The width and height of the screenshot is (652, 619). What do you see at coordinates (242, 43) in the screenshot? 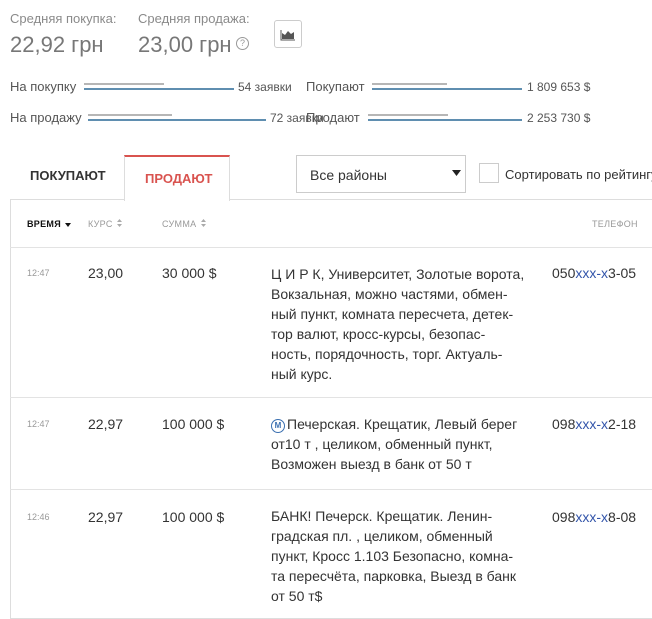
I see `help-icon: ?` at bounding box center [242, 43].